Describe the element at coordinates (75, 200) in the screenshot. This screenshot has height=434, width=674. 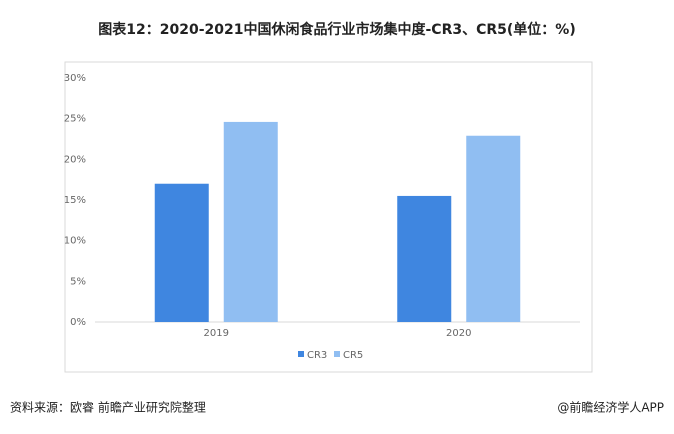
I see `y-tick-label: 15%` at that location.